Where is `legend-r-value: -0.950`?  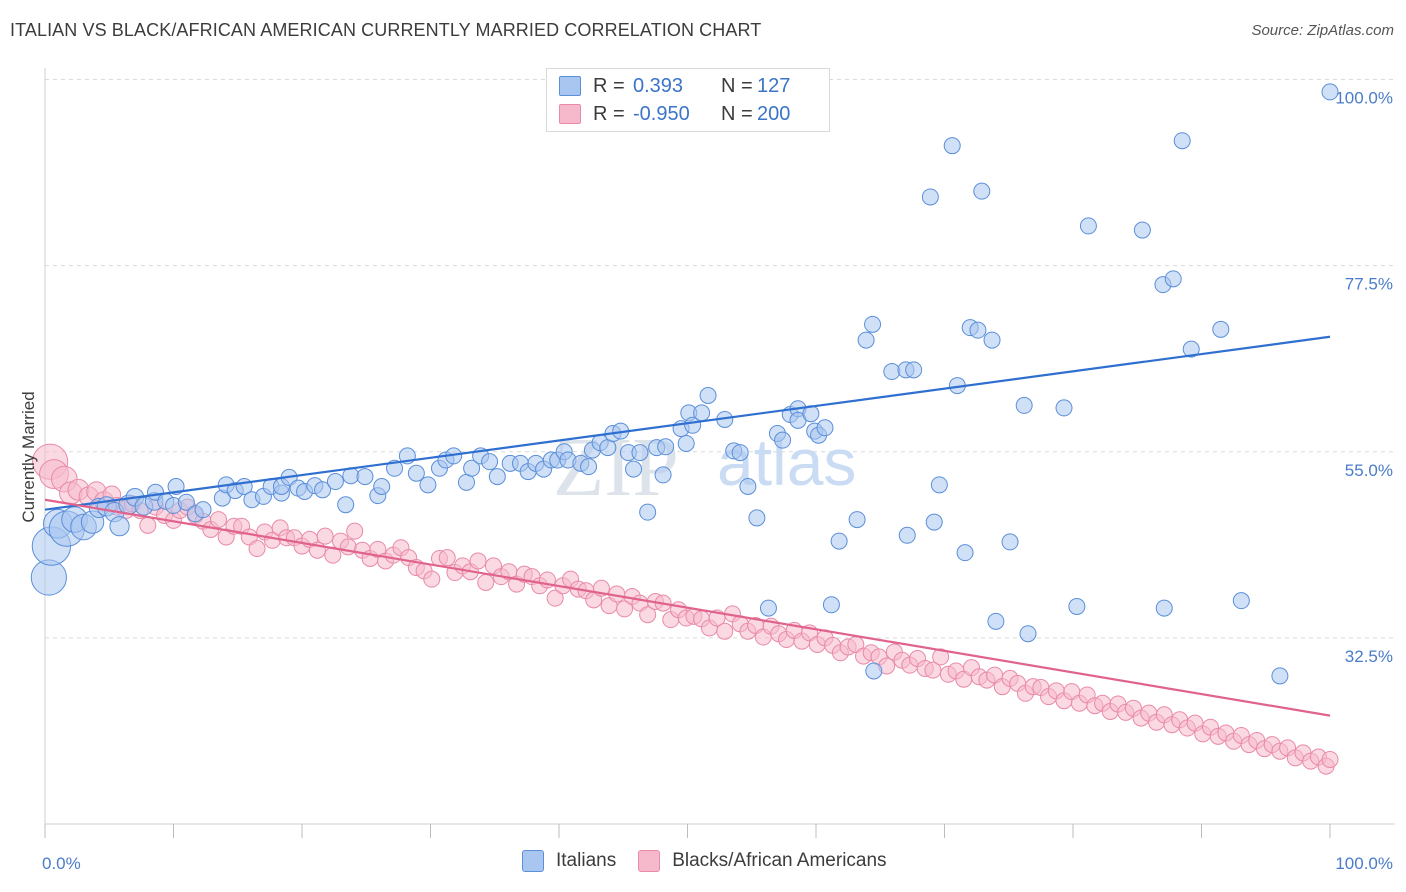 legend-r-value: -0.950 is located at coordinates (661, 113).